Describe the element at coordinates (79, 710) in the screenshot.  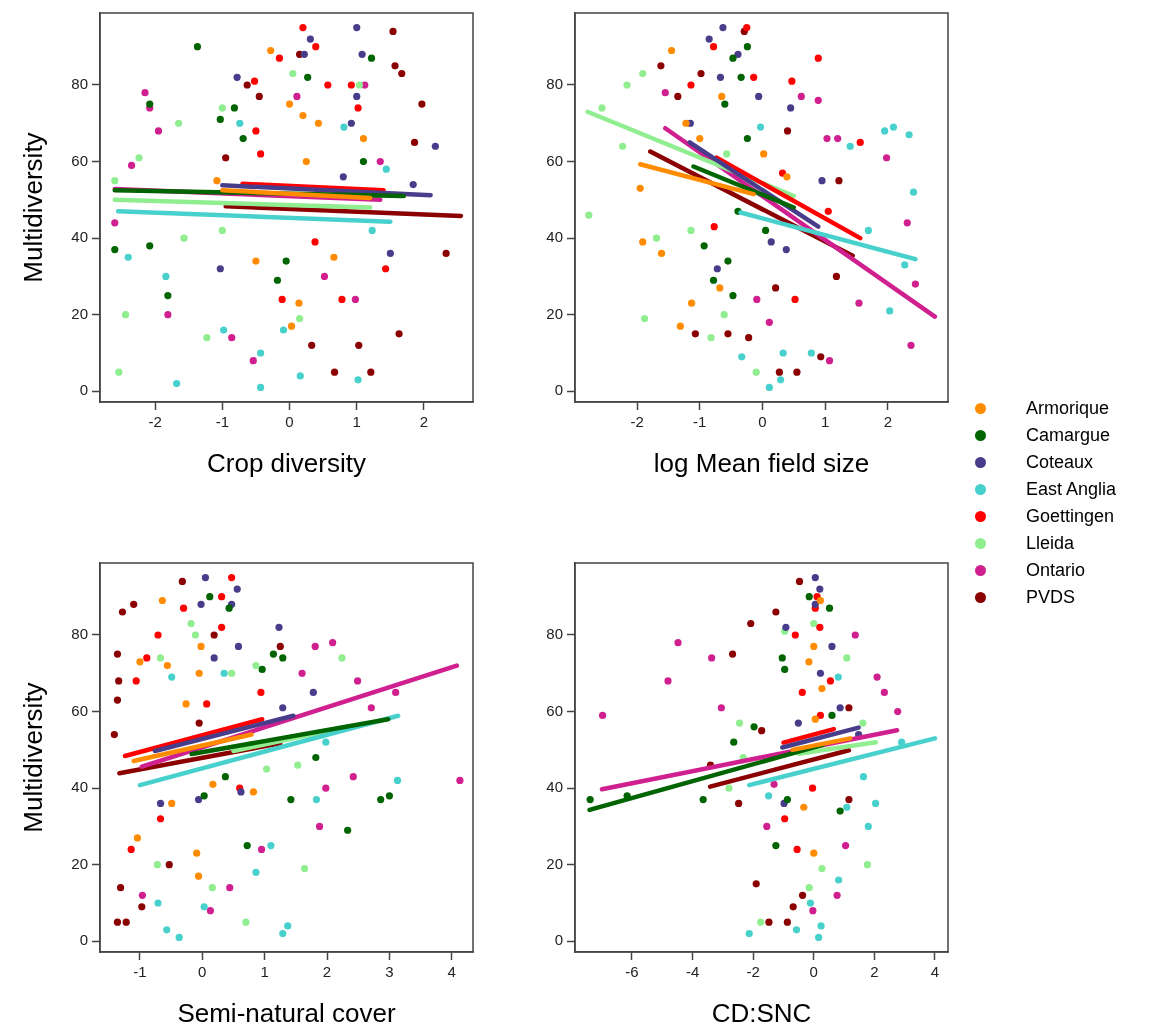
I see `y-tick-label: 60` at that location.